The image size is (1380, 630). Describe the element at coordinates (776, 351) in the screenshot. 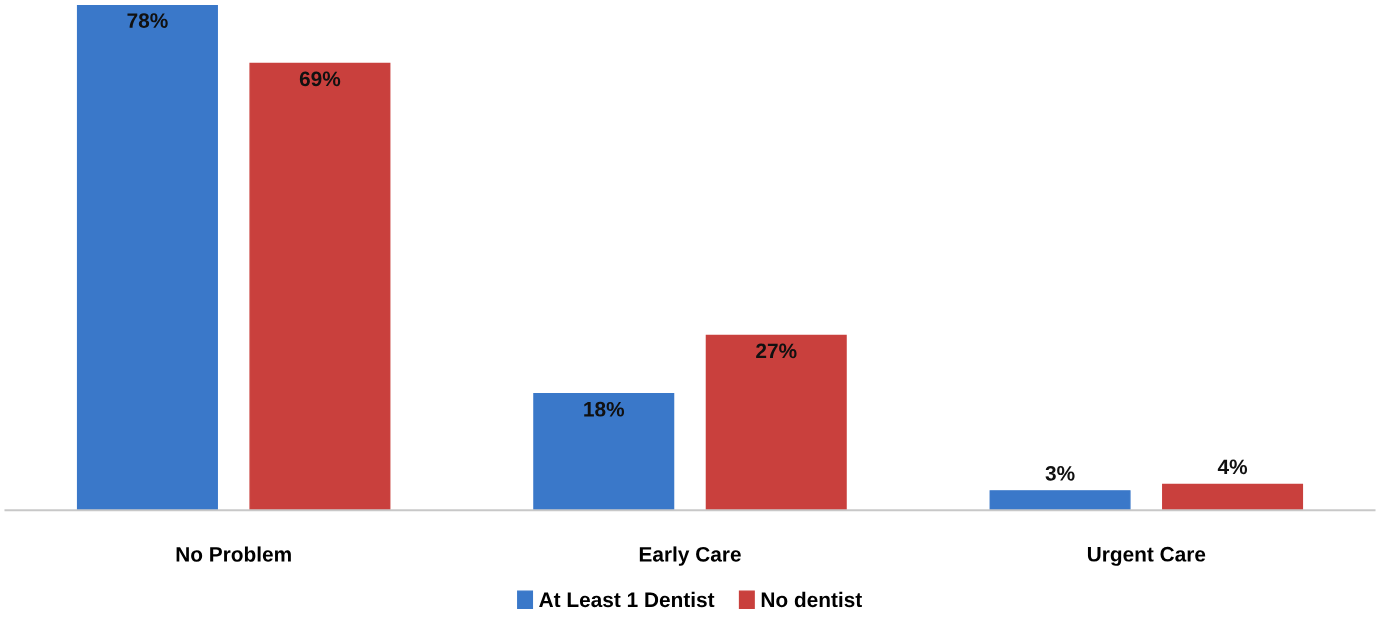

I see `data-label: 27%` at that location.